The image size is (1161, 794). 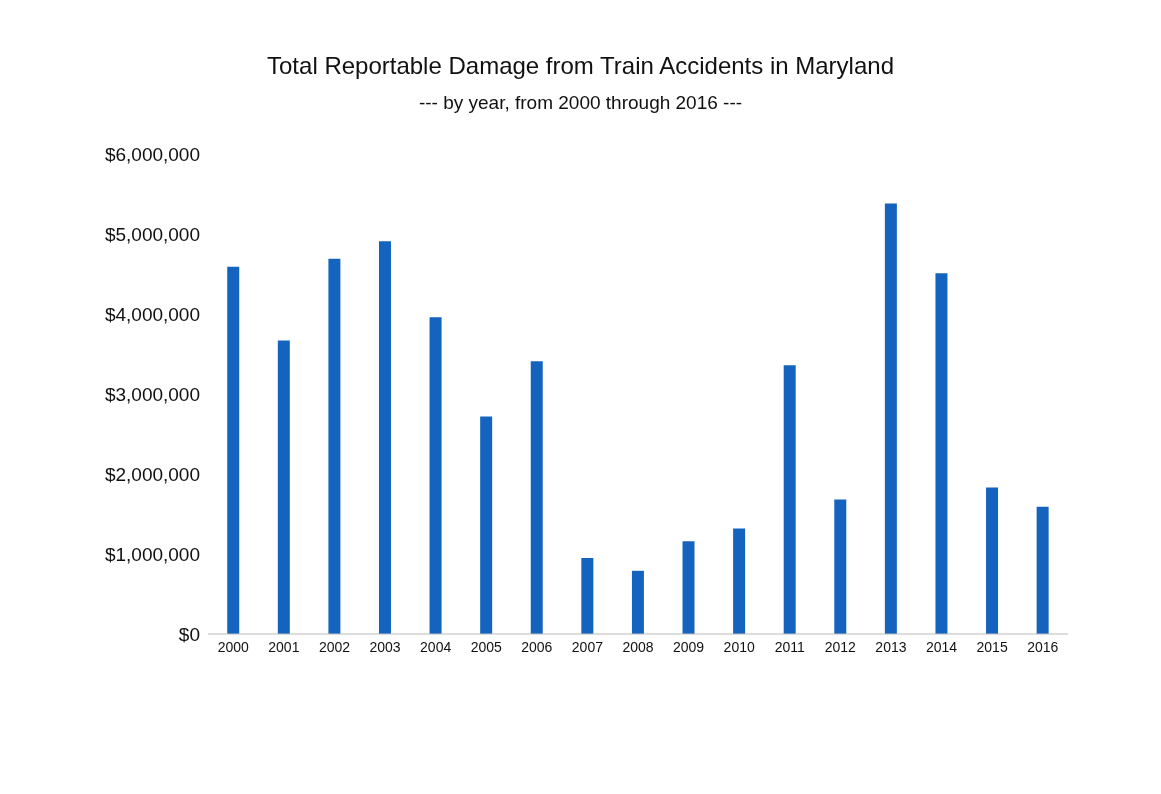 What do you see at coordinates (739, 646) in the screenshot?
I see `x-tick-label: 2010` at bounding box center [739, 646].